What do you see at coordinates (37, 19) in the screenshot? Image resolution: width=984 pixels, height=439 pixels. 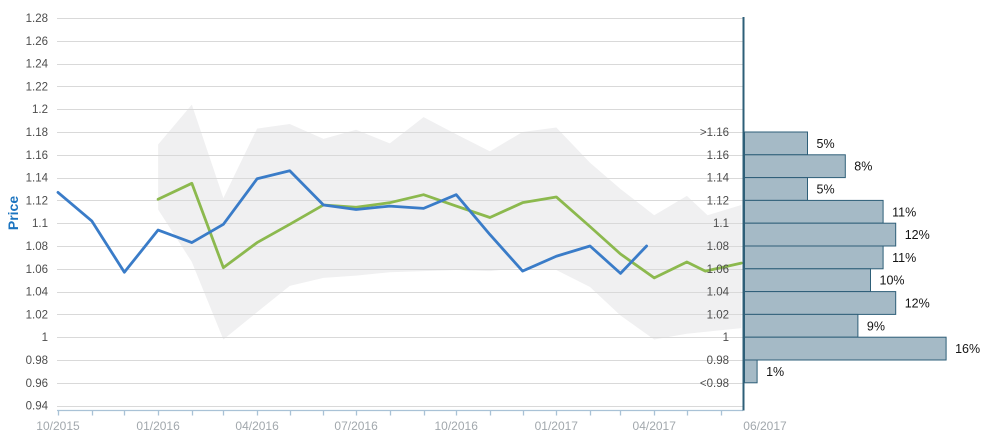 I see `y-axis-tick-label: 1.28` at bounding box center [37, 19].